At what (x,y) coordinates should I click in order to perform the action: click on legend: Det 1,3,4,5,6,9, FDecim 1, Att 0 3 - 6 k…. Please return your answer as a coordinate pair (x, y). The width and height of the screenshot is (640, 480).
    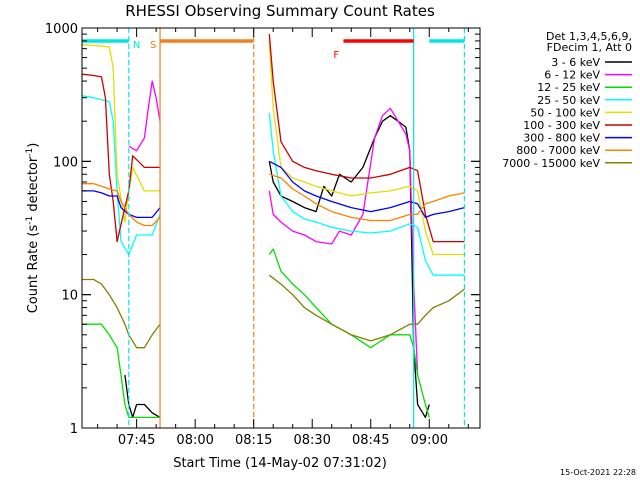
    Looking at the image, I should click on (567, 100).